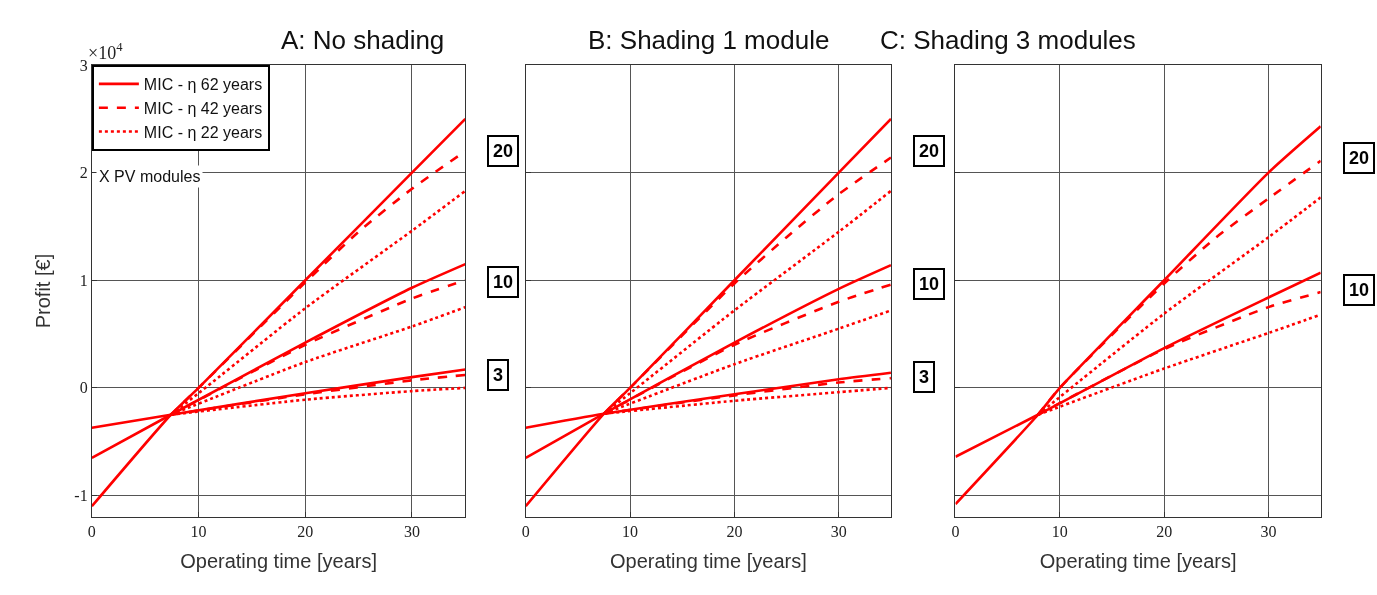 The width and height of the screenshot is (1377, 595). What do you see at coordinates (106, 51) in the screenshot?
I see `text: ×10$^{4}$` at bounding box center [106, 51].